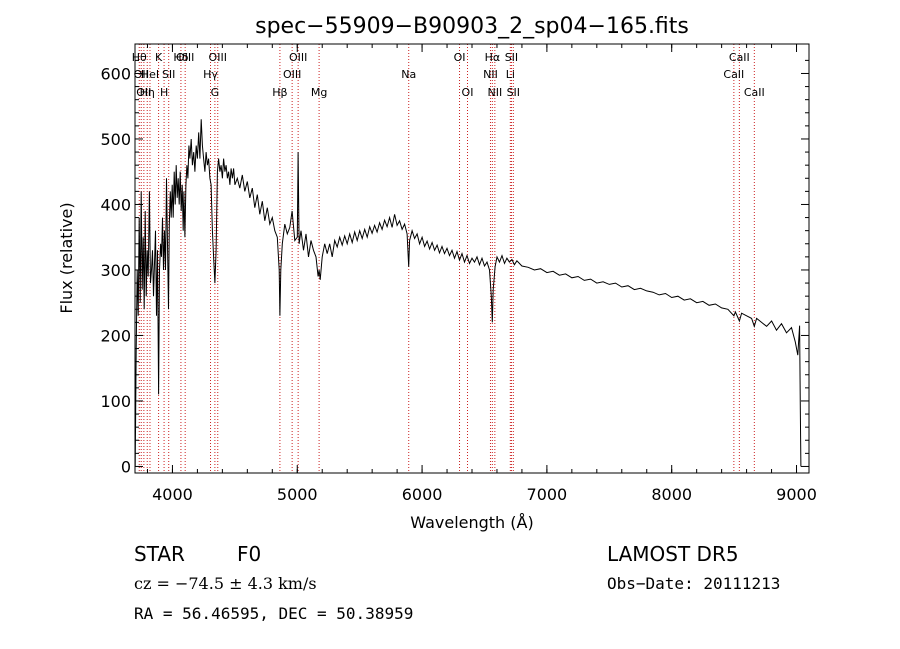 This screenshot has height=649, width=900. What do you see at coordinates (249, 554) in the screenshot?
I see `spectral-subclass: F0` at bounding box center [249, 554].